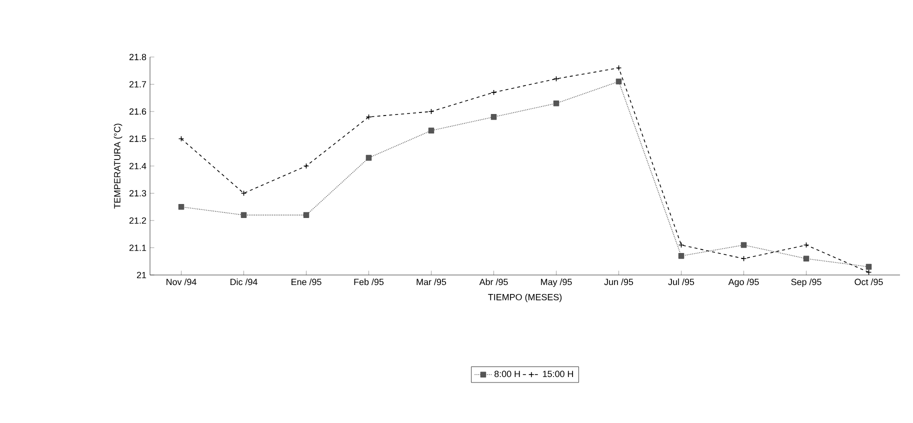  I want to click on x-tick-label: Oct /95, so click(868, 282).